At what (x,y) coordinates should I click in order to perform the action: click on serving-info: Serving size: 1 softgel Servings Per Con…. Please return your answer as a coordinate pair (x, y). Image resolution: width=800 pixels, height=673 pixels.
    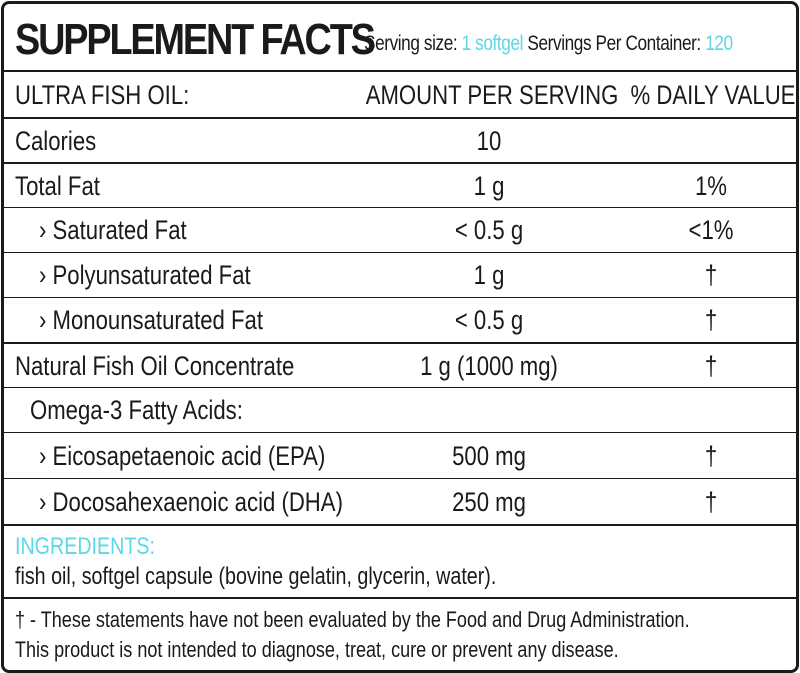
    Looking at the image, I should click on (548, 44).